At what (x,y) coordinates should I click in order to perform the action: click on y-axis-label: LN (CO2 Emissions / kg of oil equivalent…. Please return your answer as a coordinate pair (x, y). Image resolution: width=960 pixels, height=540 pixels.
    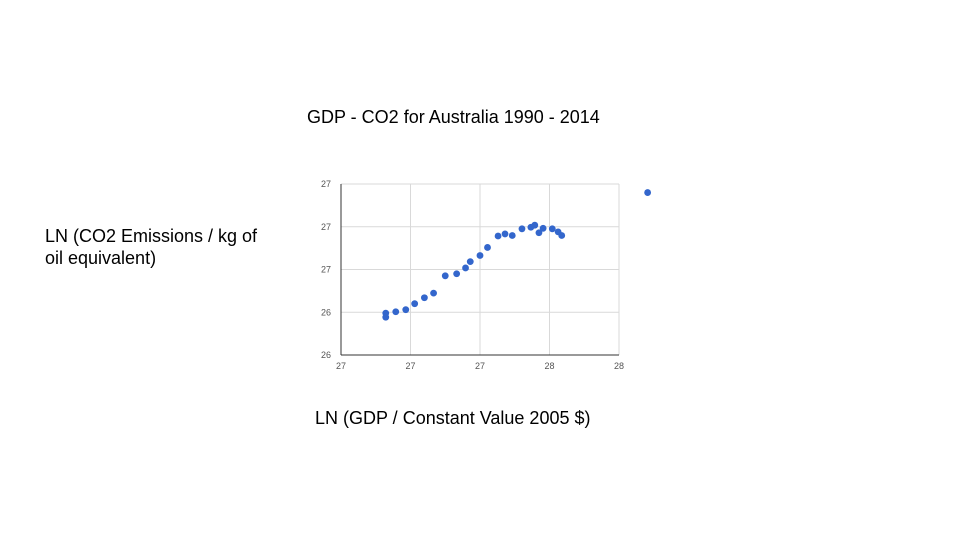
    Looking at the image, I should click on (151, 247).